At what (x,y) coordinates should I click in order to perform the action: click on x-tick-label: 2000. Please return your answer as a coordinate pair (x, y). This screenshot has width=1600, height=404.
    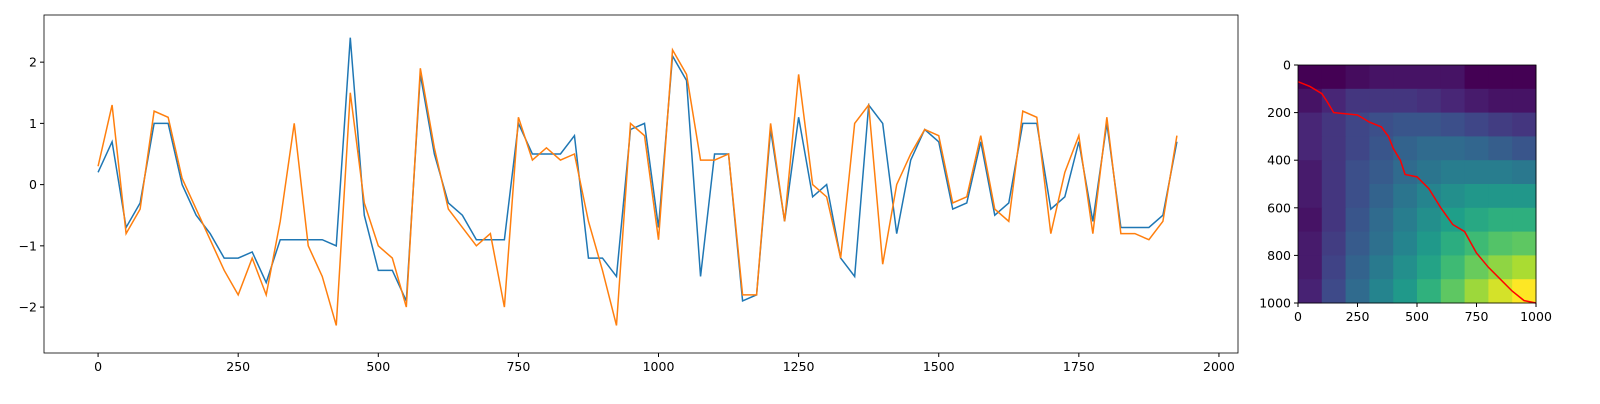
    Looking at the image, I should click on (1219, 366).